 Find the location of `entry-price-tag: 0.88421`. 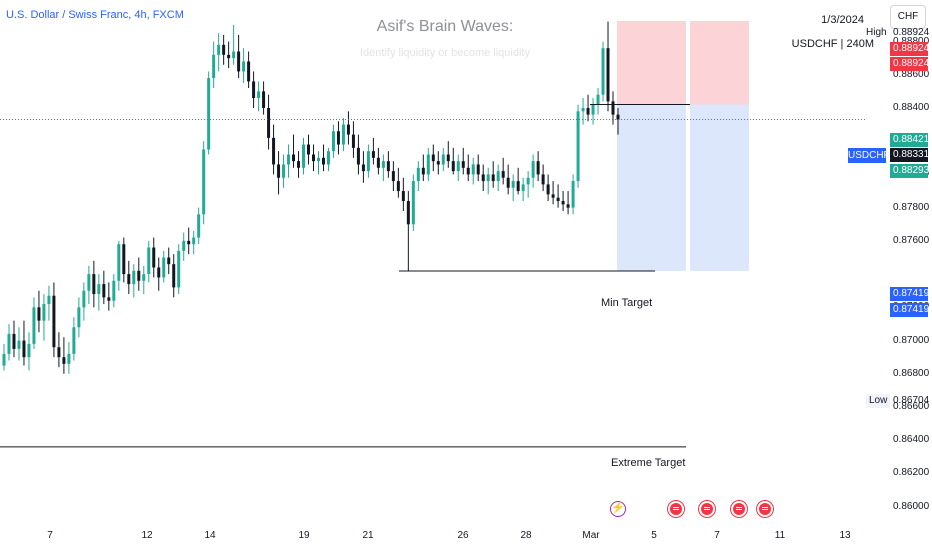

entry-price-tag: 0.88421 is located at coordinates (909, 140).